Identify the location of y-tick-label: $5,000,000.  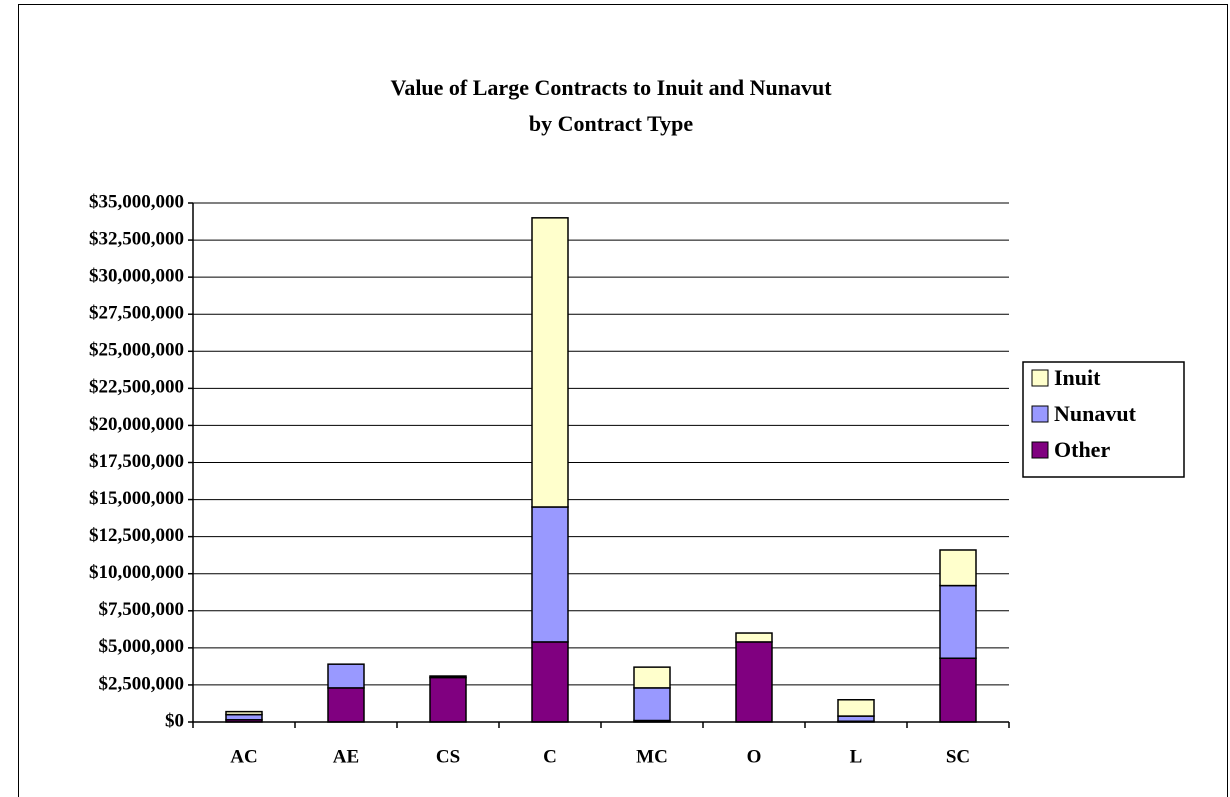
(142, 646).